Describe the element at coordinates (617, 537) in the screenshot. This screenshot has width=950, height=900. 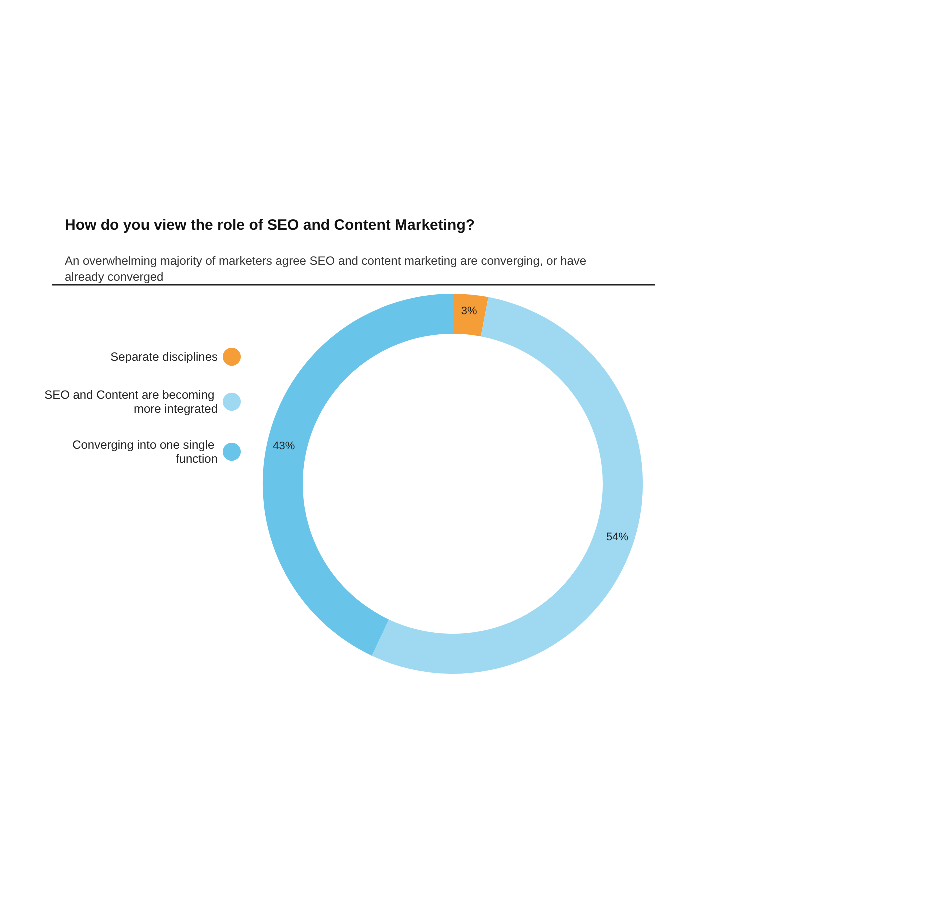
I see `data-label: 54%` at that location.